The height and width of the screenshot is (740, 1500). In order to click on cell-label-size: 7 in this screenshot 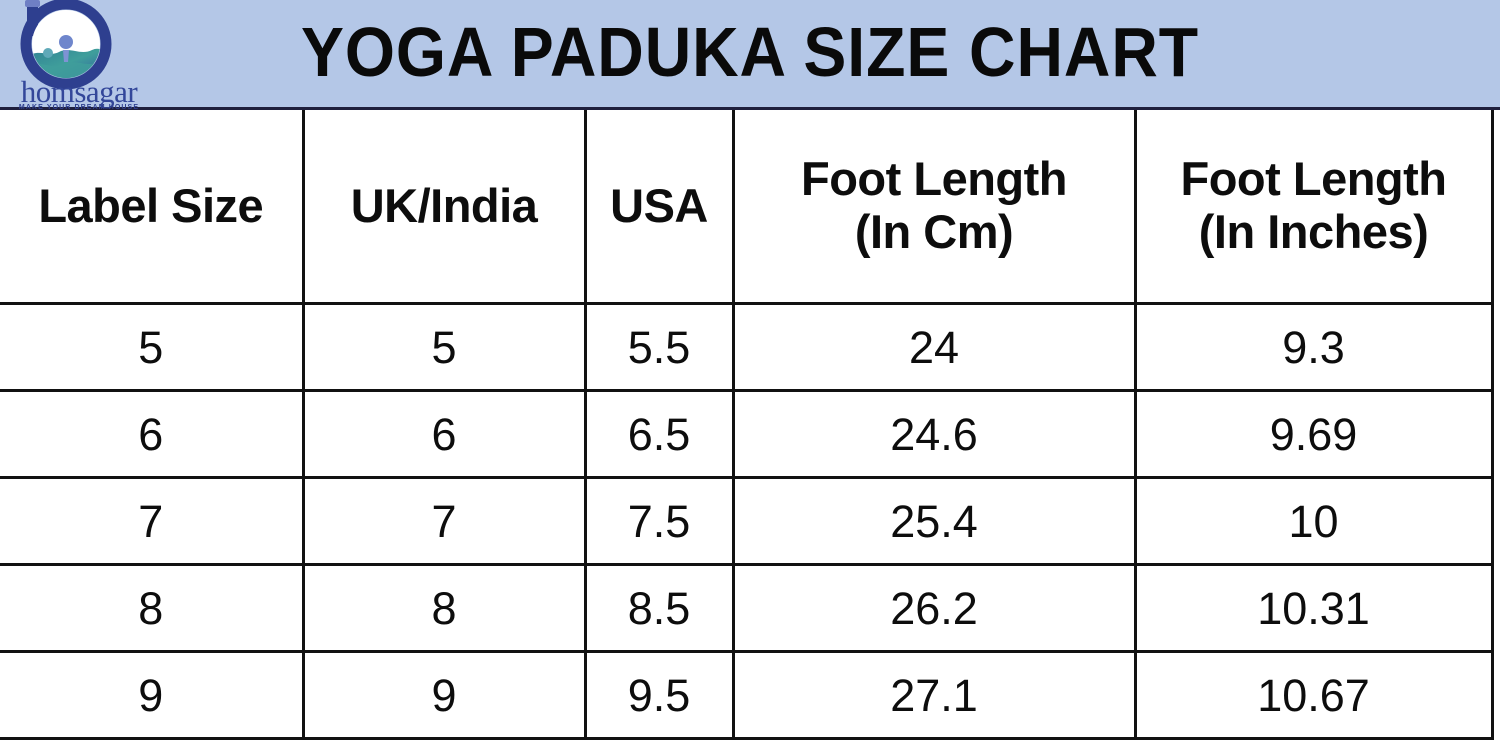, I will do `click(152, 521)`.